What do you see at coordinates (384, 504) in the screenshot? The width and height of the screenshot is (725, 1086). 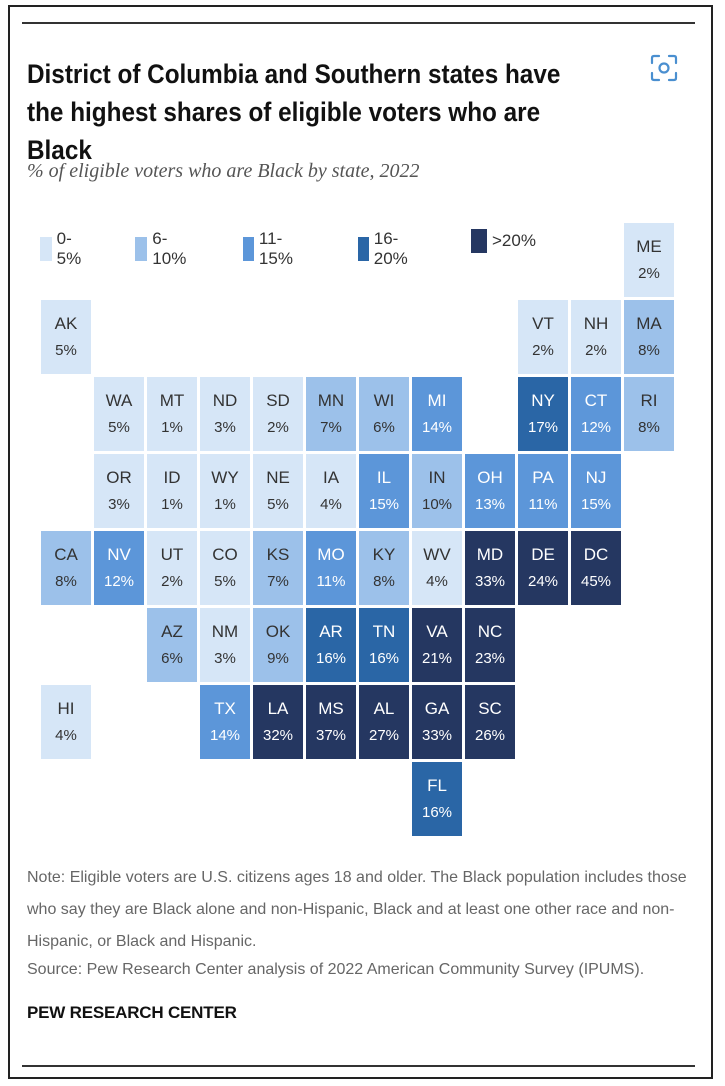 I see `state-value: 15%` at bounding box center [384, 504].